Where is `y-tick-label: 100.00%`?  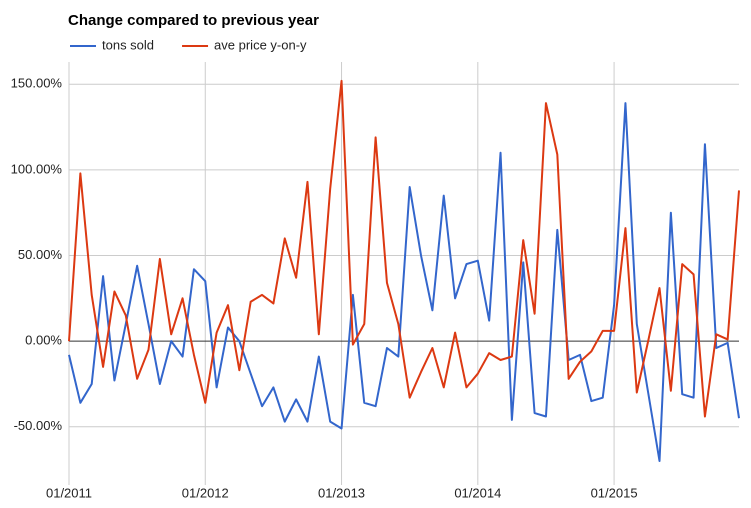 y-tick-label: 100.00% is located at coordinates (37, 168).